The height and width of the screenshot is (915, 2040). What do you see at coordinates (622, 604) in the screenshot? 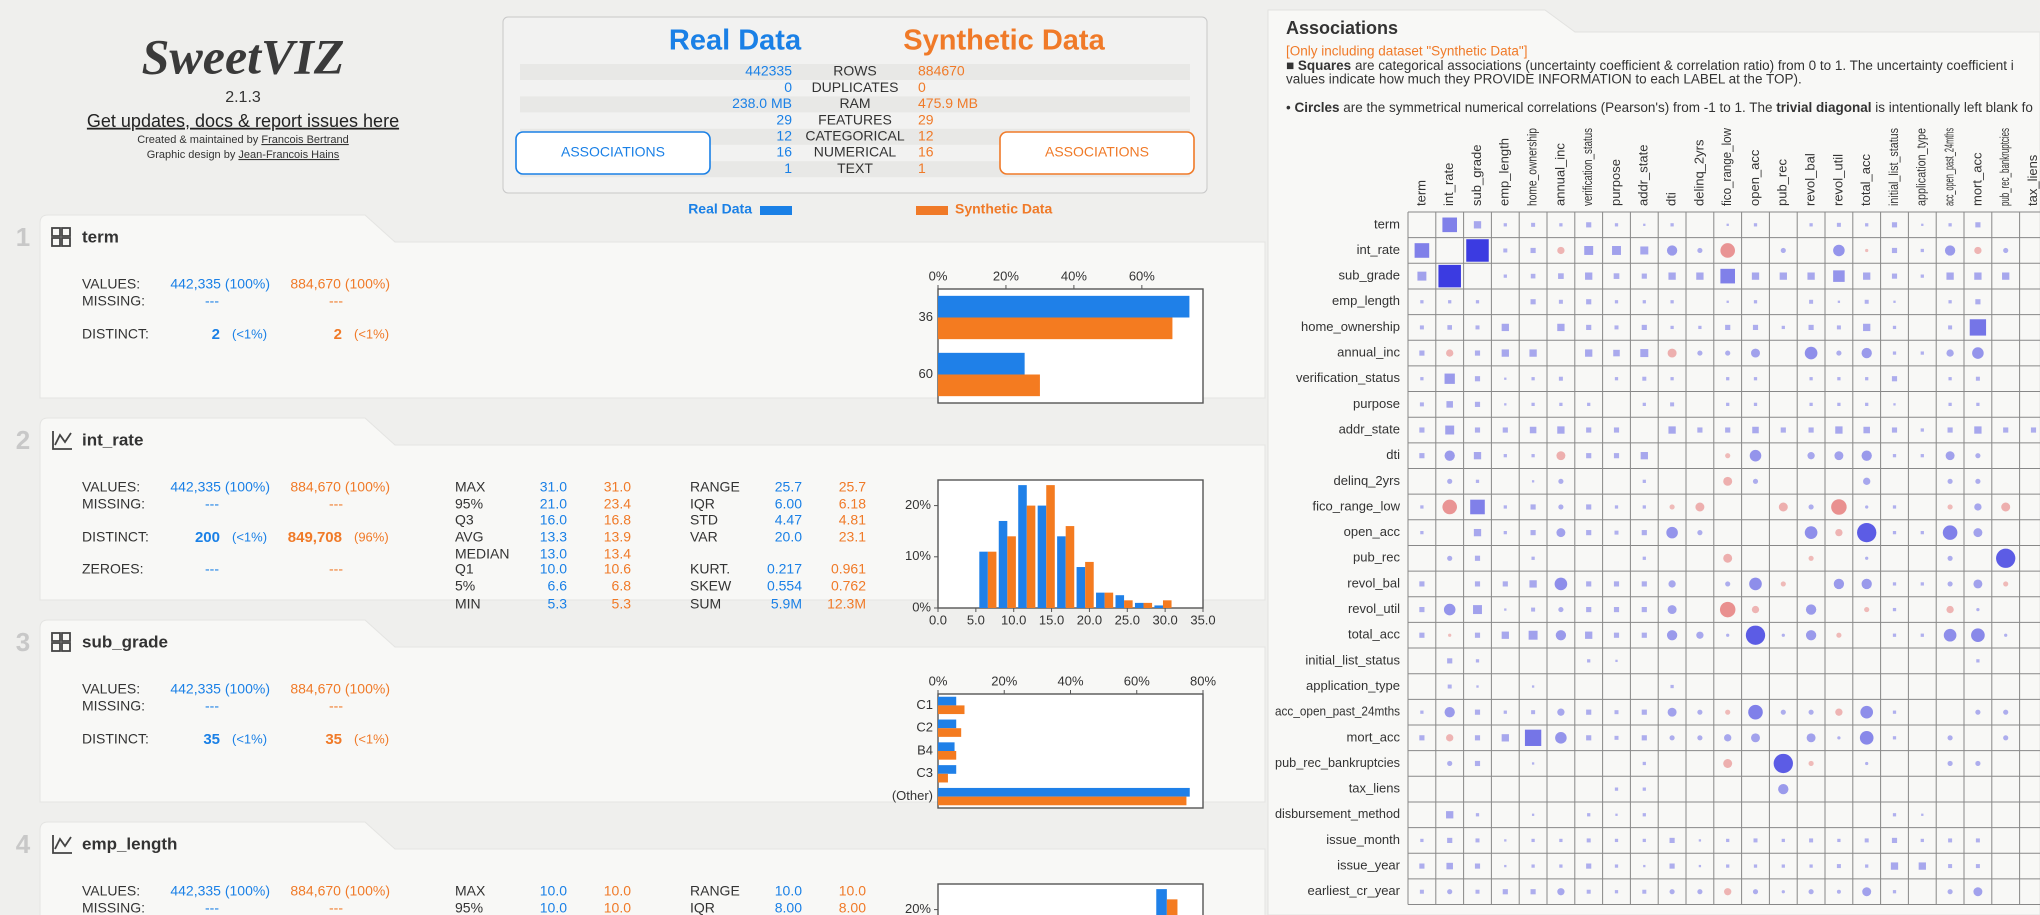
I see `stat-synth: 5.3` at bounding box center [622, 604].